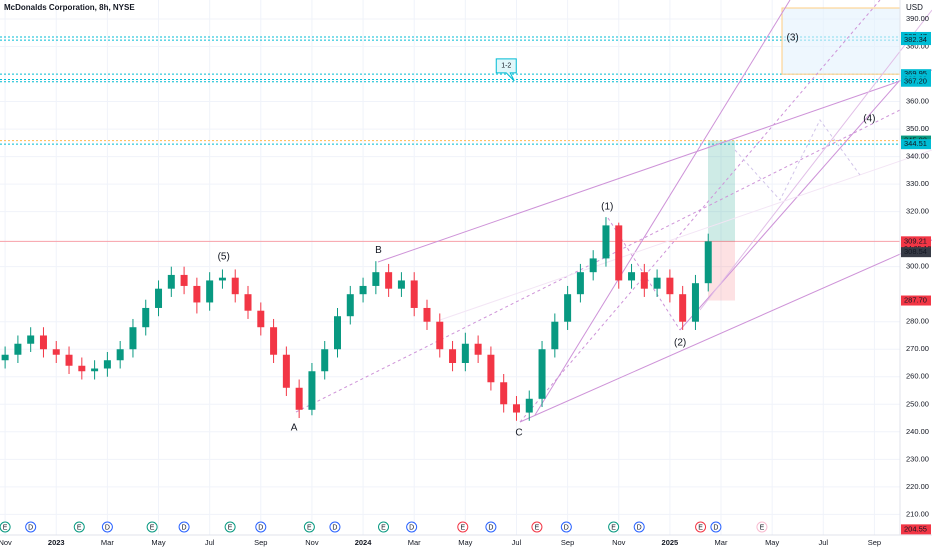 This screenshot has width=932, height=550. What do you see at coordinates (294, 427) in the screenshot?
I see `wave-label: A` at bounding box center [294, 427].